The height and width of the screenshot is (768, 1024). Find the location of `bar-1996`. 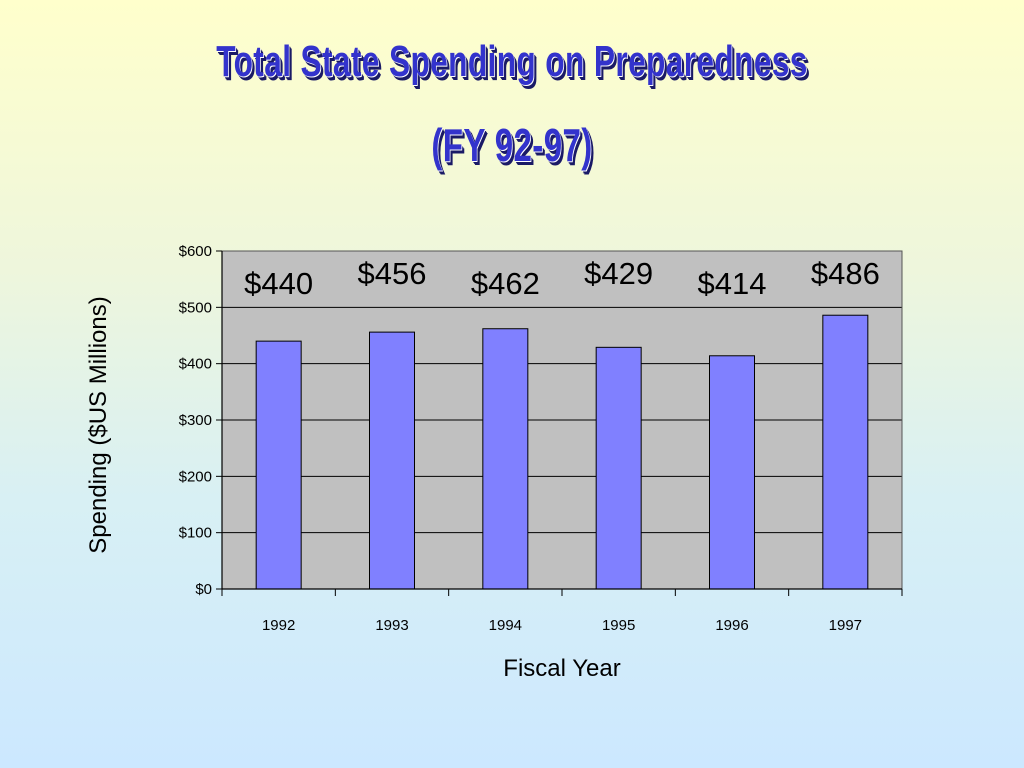

bar-1996 is located at coordinates (732, 472).